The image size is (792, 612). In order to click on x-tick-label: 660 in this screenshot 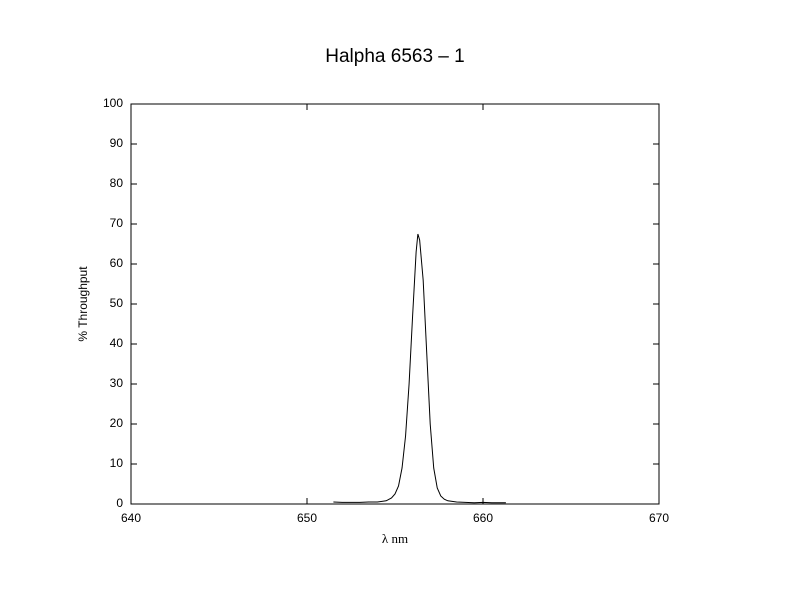, I will do `click(483, 518)`.